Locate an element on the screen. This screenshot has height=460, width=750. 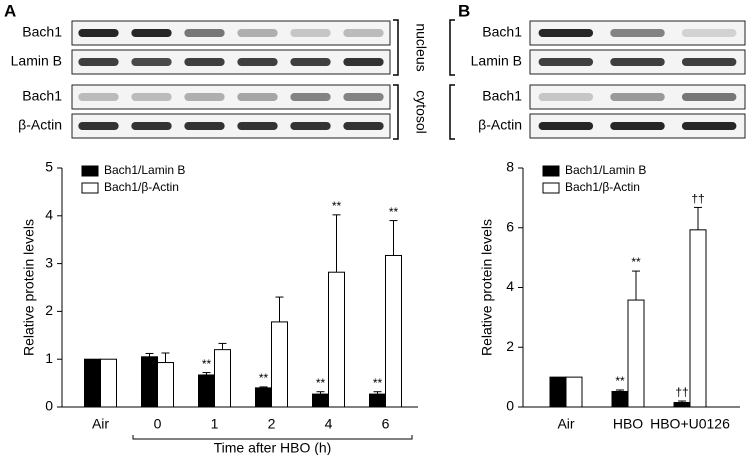
legend-label: Bach1/β-Actin is located at coordinates (141, 187).